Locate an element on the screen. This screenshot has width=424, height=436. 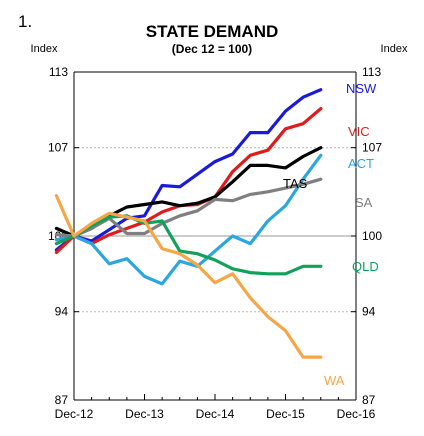
series-line-qld is located at coordinates (188, 245).